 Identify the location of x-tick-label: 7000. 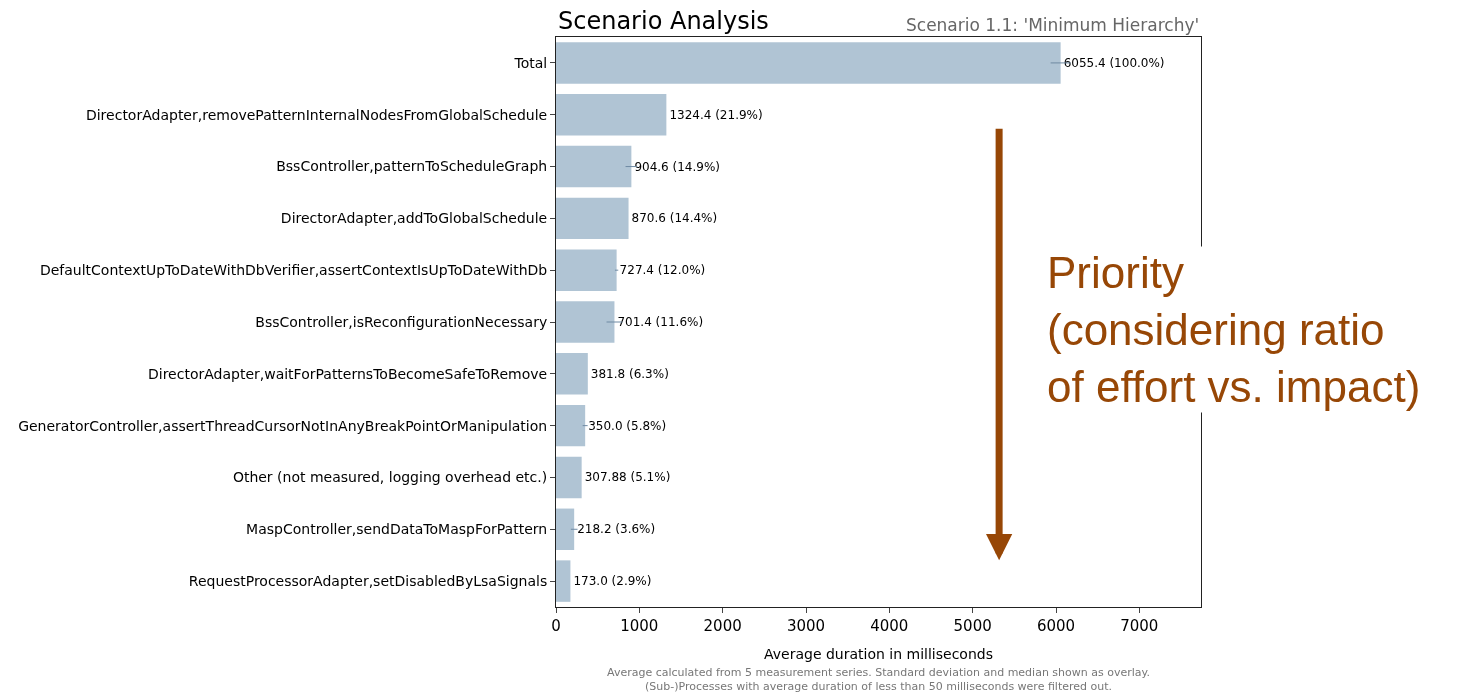
(1139, 626).